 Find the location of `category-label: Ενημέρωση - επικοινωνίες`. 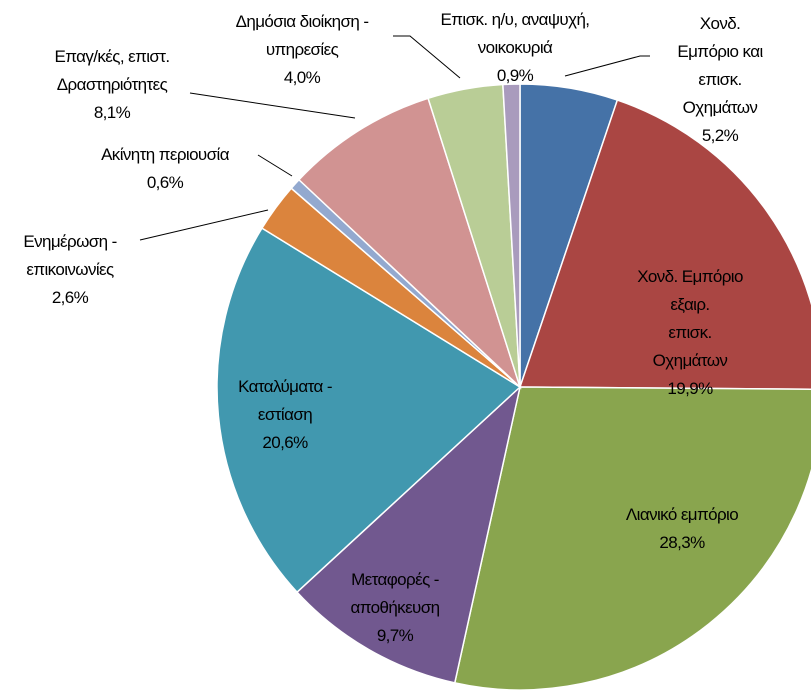

category-label: Ενημέρωση - επικοινωνίες is located at coordinates (70, 255).